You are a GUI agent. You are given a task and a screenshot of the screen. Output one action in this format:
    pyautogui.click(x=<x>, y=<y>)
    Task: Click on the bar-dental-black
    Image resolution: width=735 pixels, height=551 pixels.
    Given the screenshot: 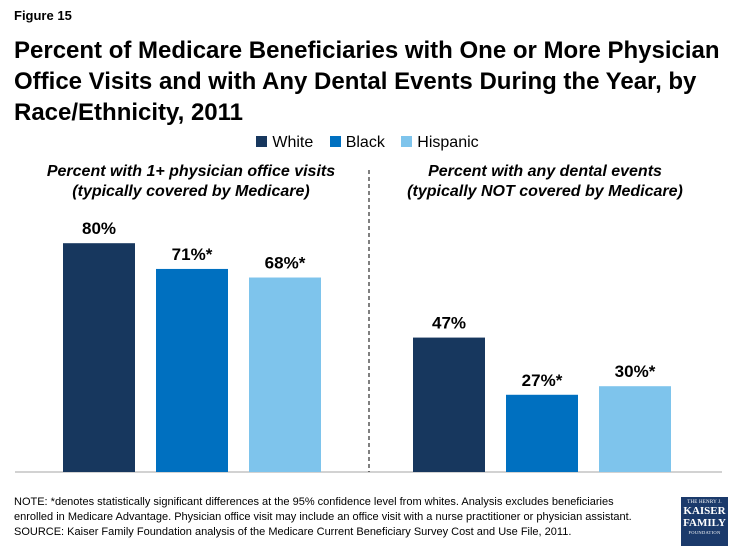 What is the action you would take?
    pyautogui.click(x=542, y=433)
    